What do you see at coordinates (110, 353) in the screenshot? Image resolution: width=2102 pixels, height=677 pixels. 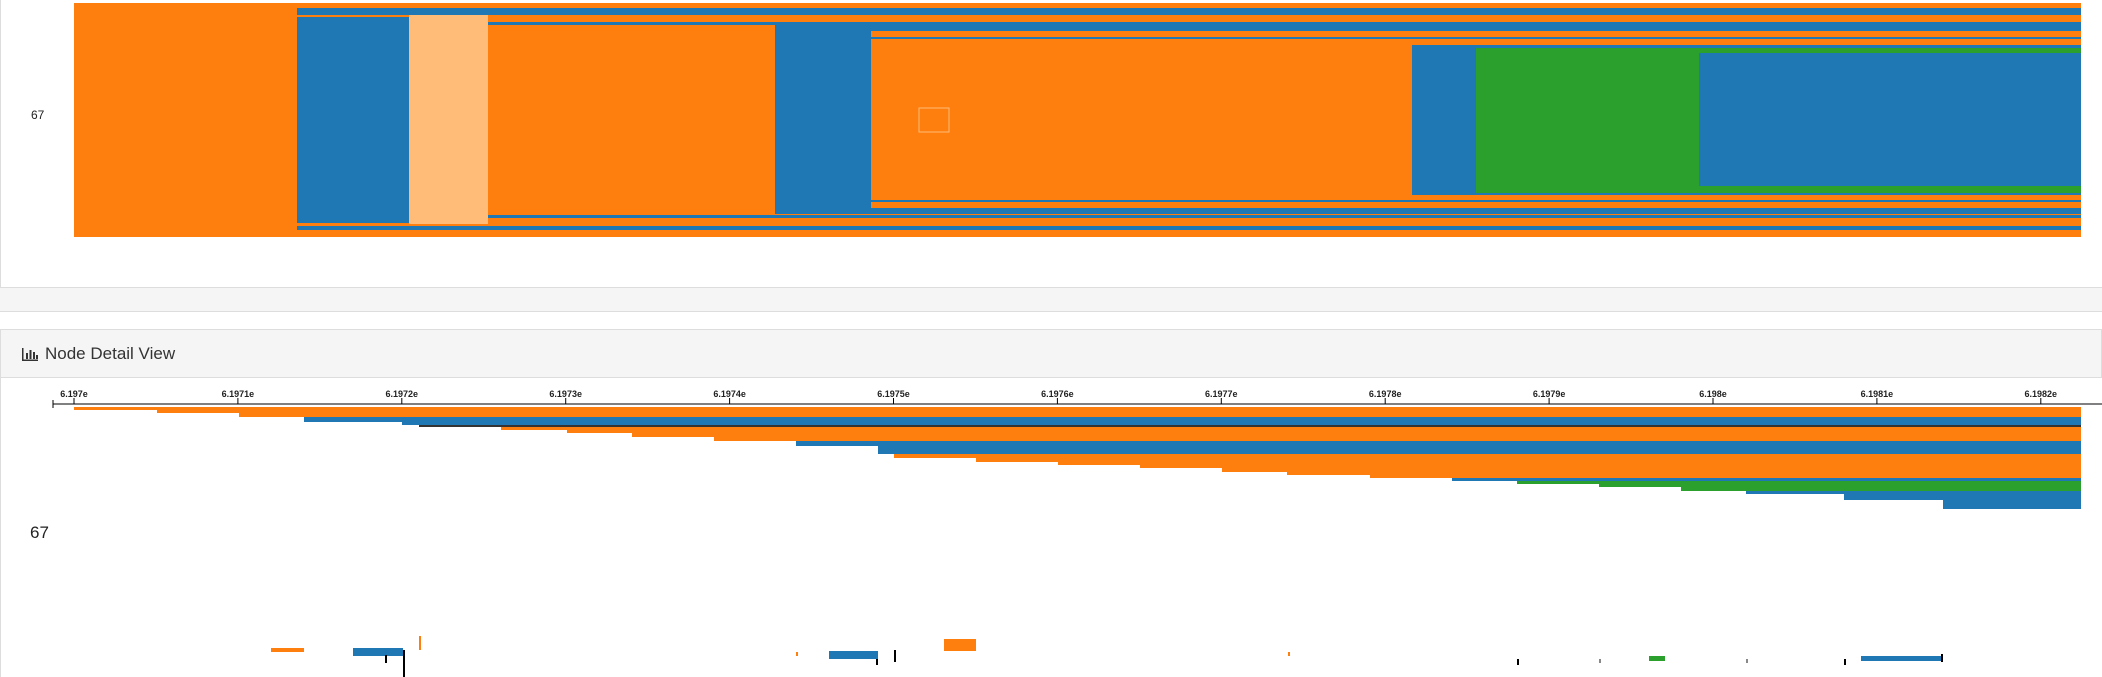 I see `node-detail-title: Node Detail View` at bounding box center [110, 353].